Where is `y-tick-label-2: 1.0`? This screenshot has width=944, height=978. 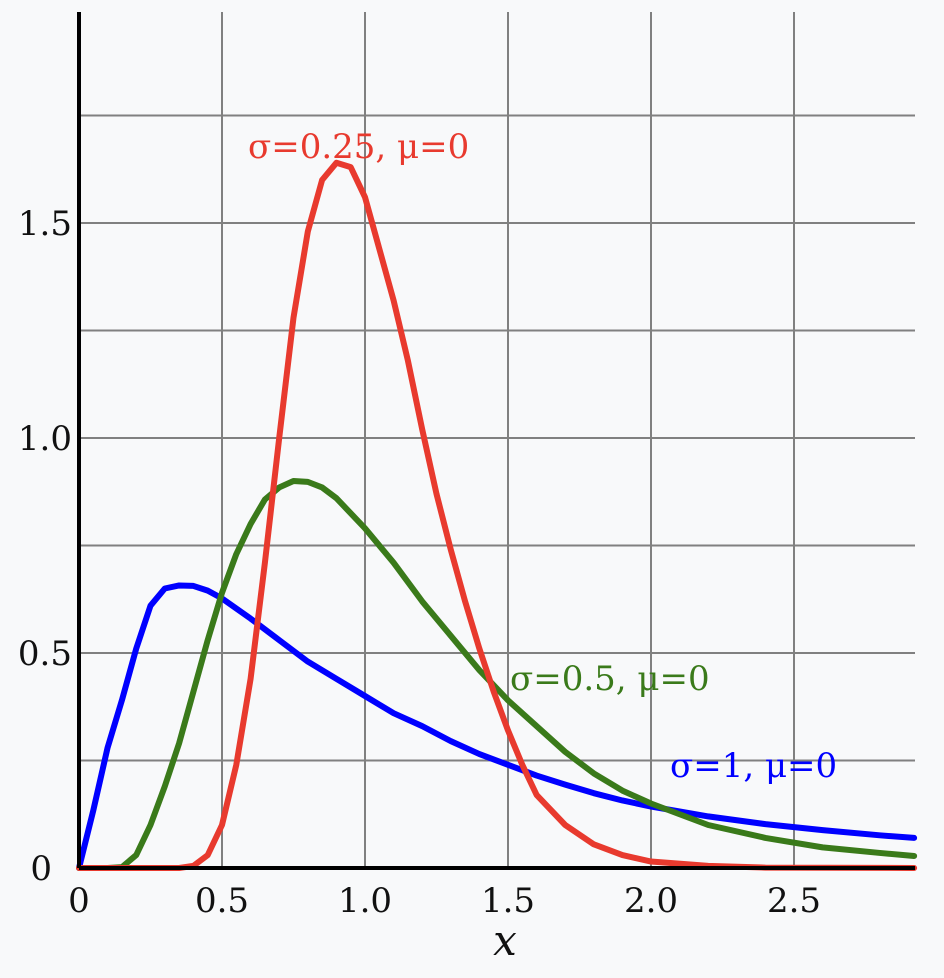
y-tick-label-2: 1.0 is located at coordinates (45, 439).